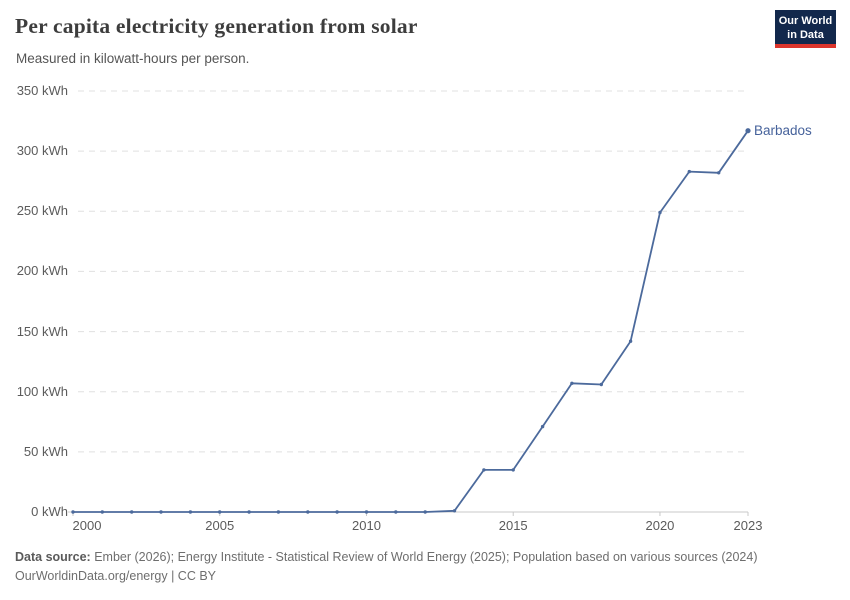  Describe the element at coordinates (748, 131) in the screenshot. I see `data-point-end` at that location.